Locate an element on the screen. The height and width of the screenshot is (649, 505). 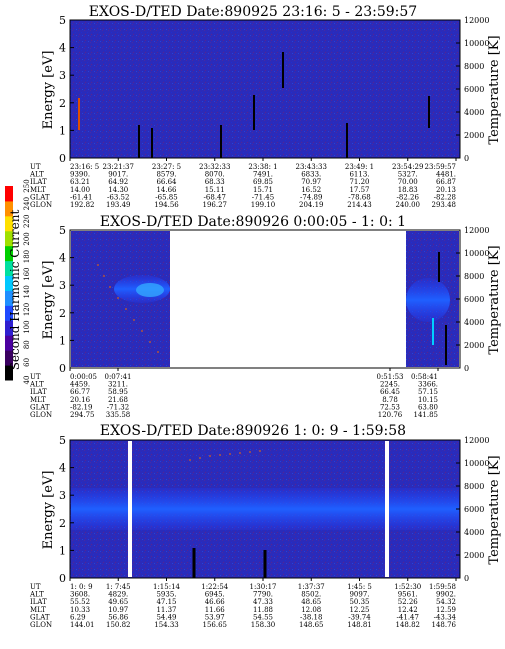
panel-3-table-cell: 54.32 is located at coordinates (446, 602).